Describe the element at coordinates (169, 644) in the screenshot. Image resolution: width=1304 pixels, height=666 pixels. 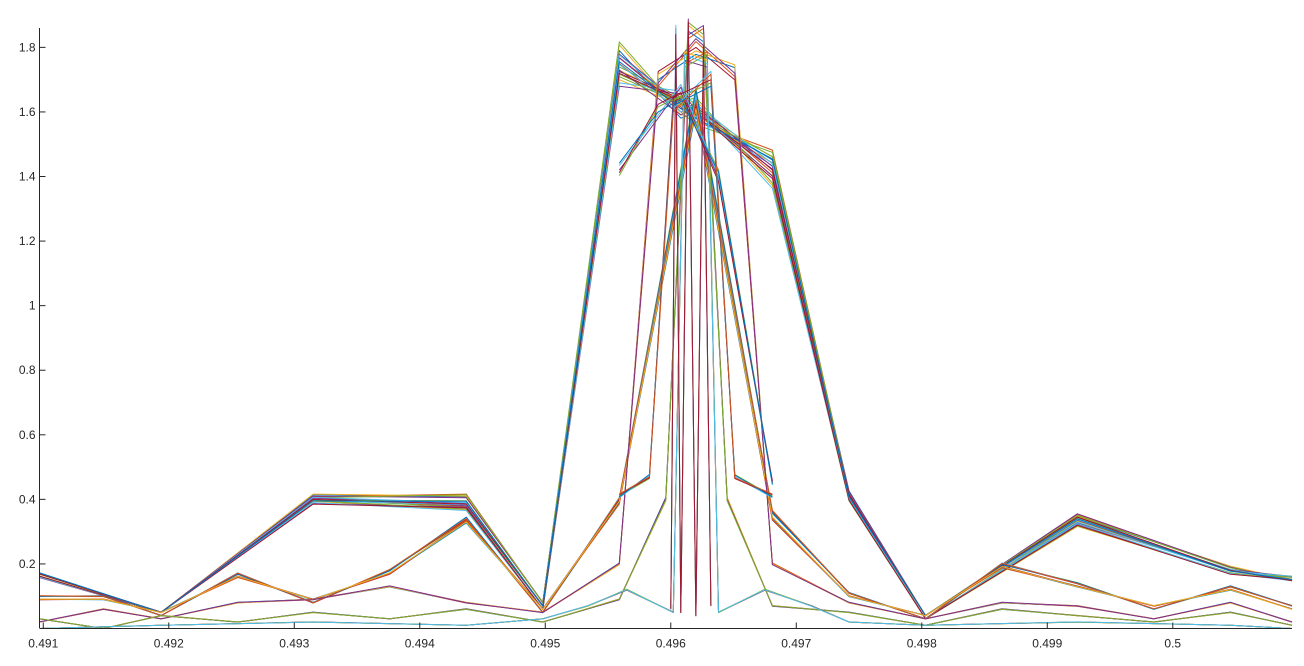
I see `x-tick-label: 0.492` at that location.